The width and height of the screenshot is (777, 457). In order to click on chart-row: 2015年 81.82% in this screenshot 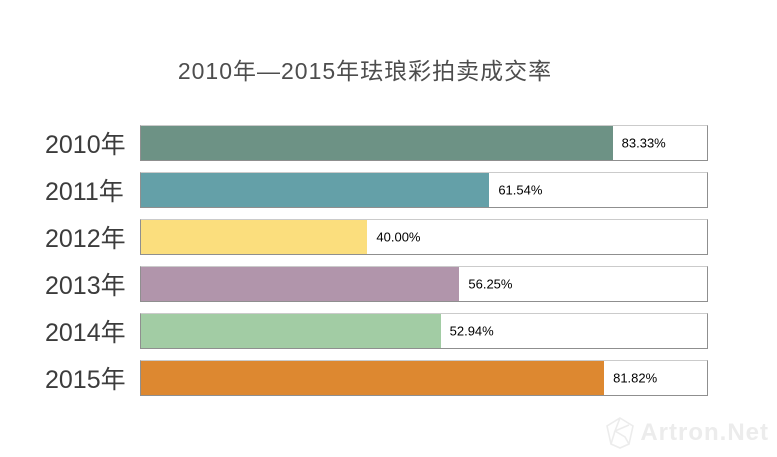, I will do `click(376, 378)`.